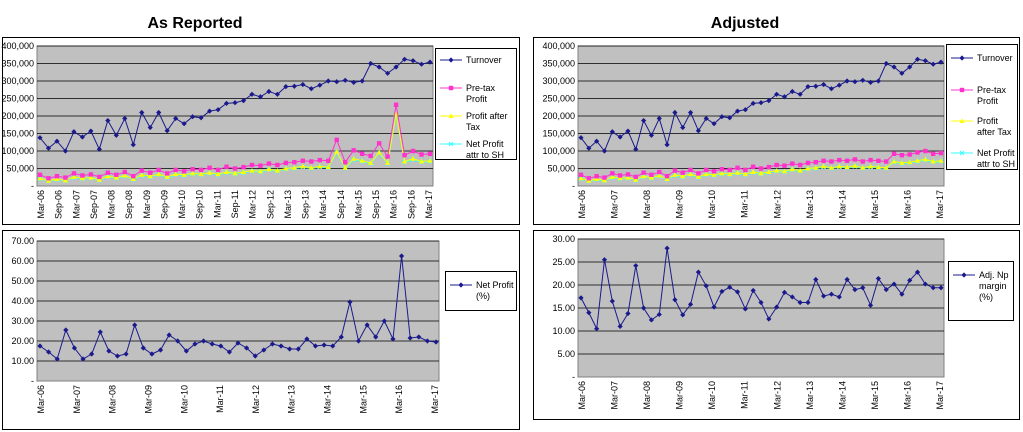 Image resolution: width=1023 pixels, height=432 pixels. I want to click on x-tick-label: Mar-12, so click(253, 204).